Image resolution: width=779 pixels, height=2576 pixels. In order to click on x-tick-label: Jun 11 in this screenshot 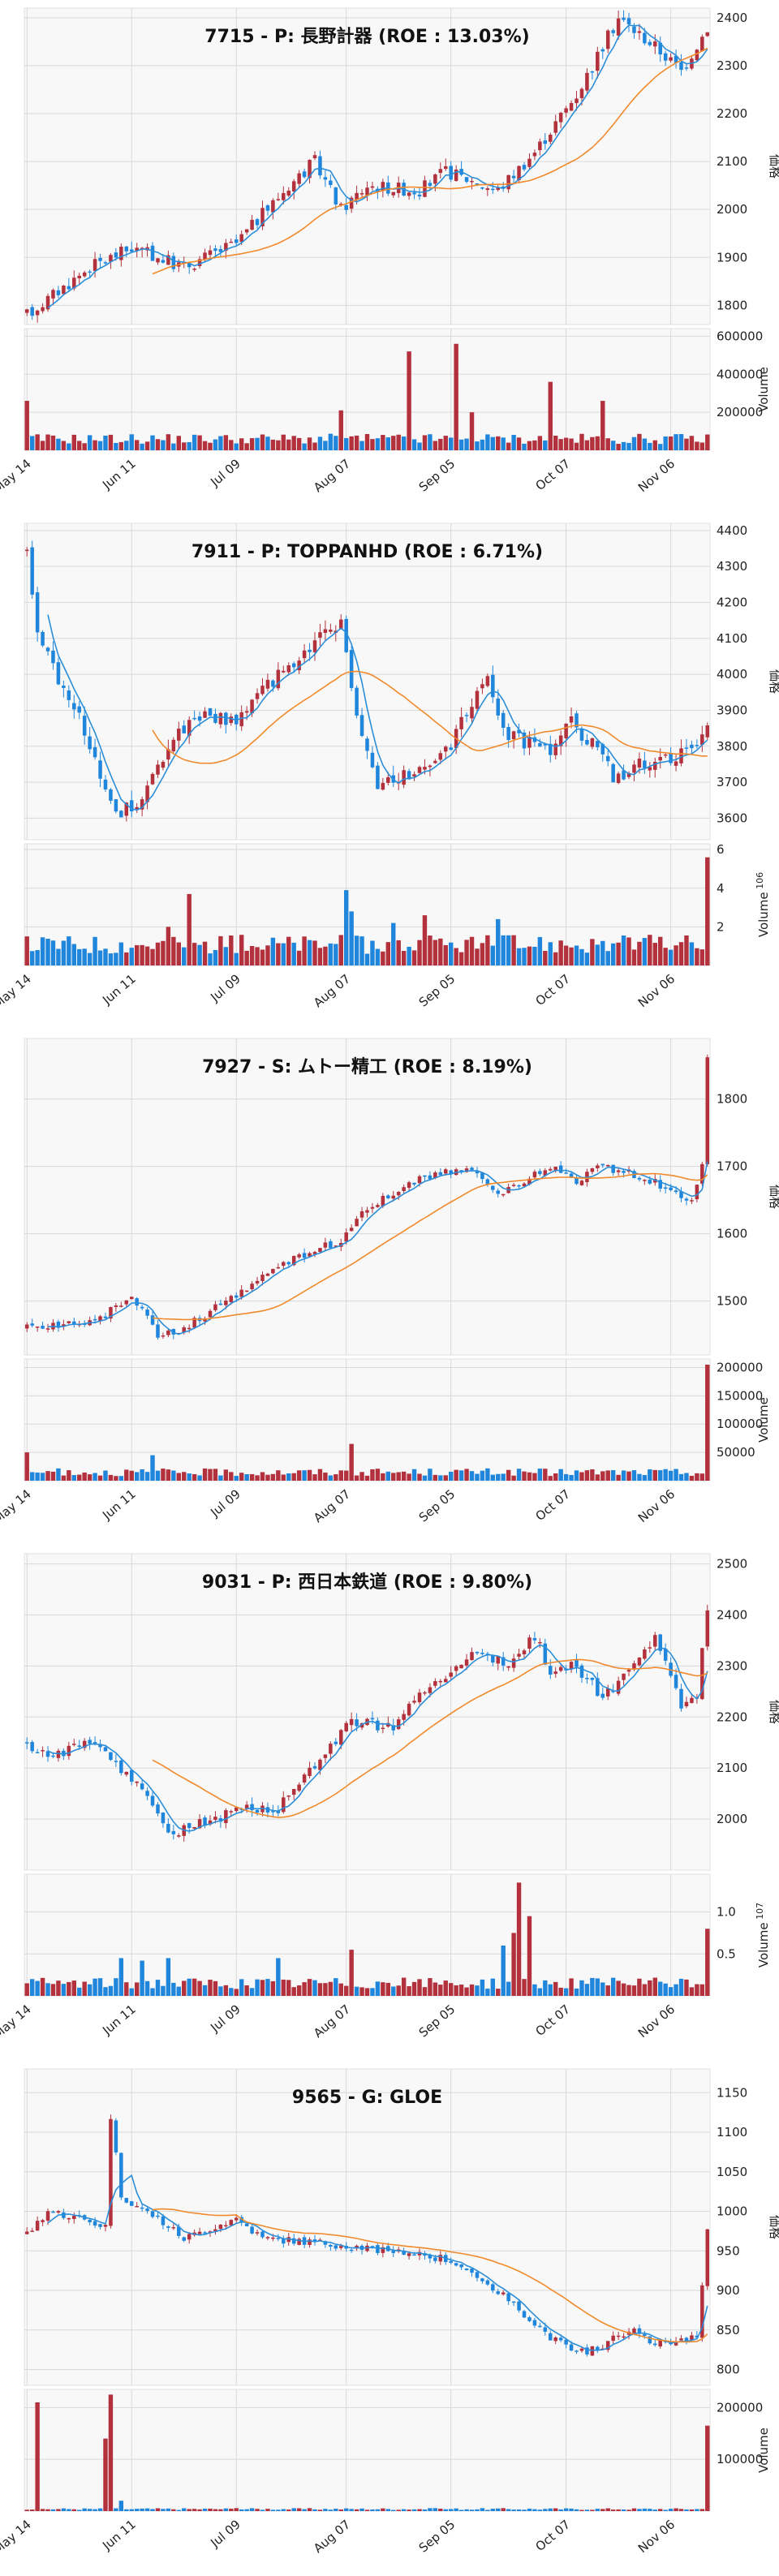, I will do `click(119, 990)`.